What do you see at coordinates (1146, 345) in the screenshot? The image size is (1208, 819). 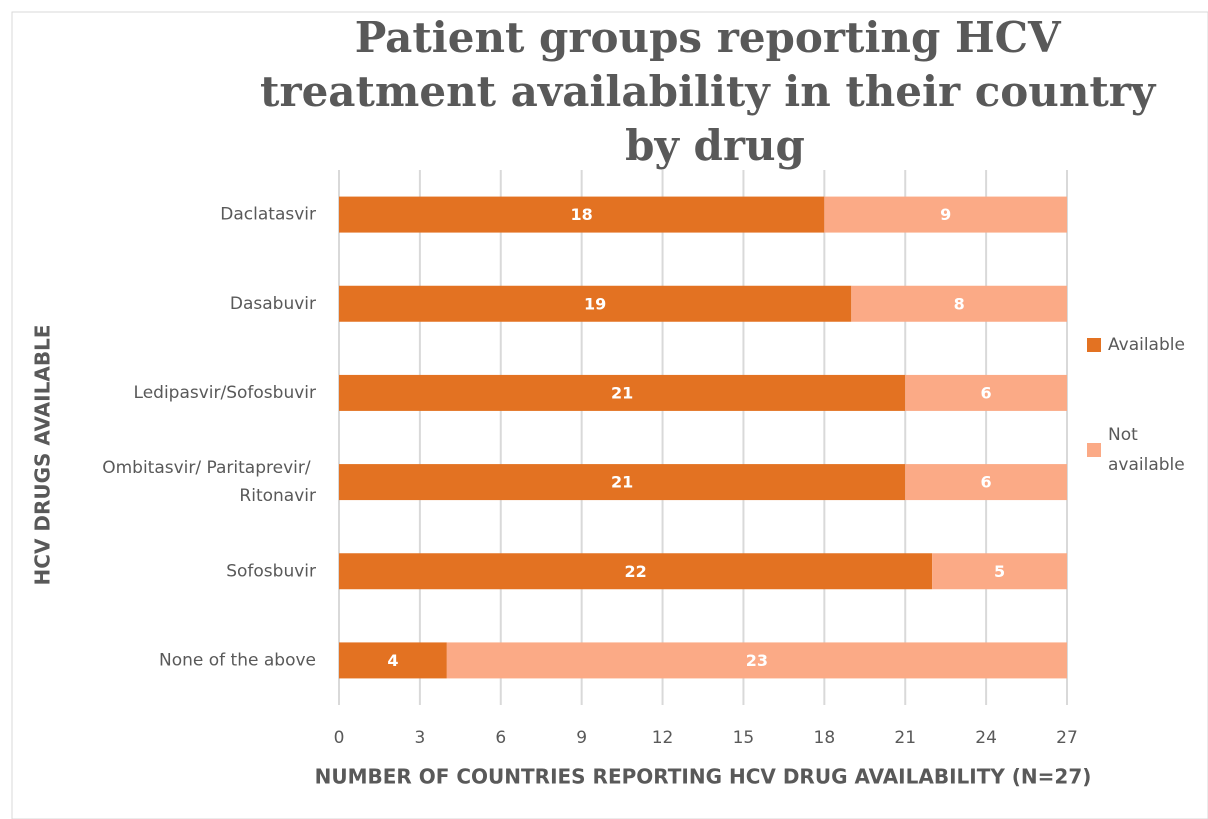 I see `legend-label: Available` at bounding box center [1146, 345].